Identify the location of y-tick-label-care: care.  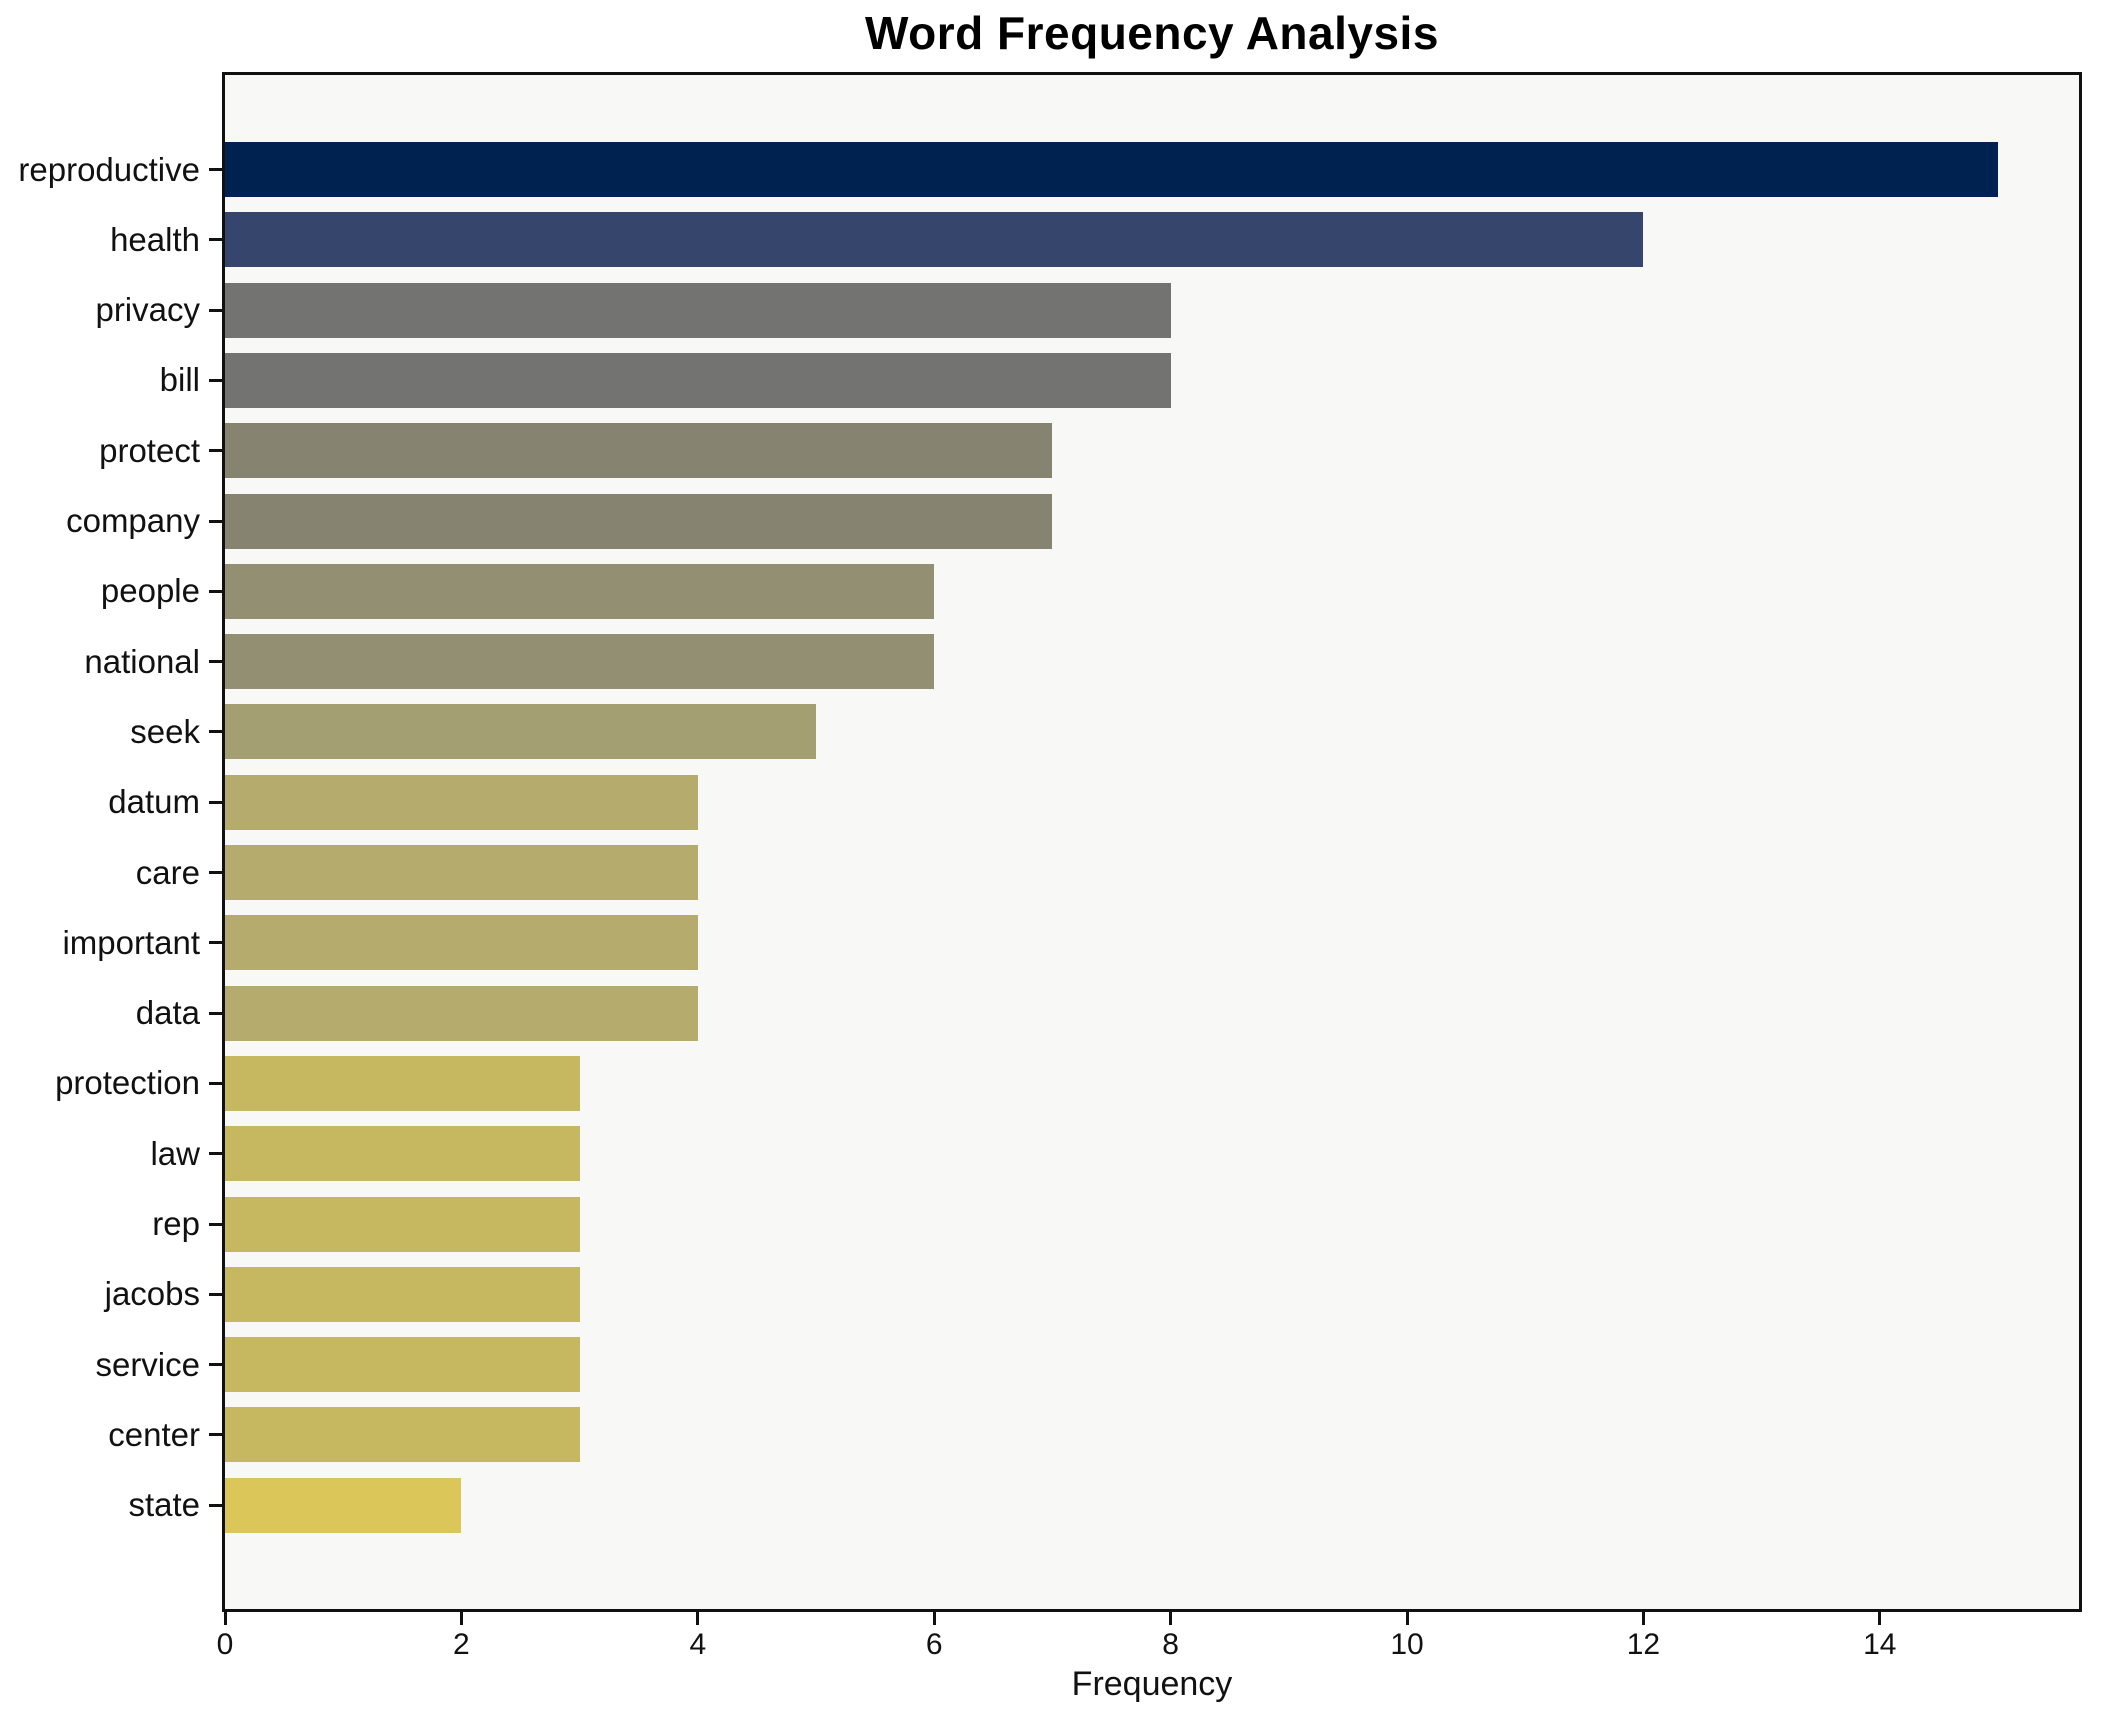
(167, 872).